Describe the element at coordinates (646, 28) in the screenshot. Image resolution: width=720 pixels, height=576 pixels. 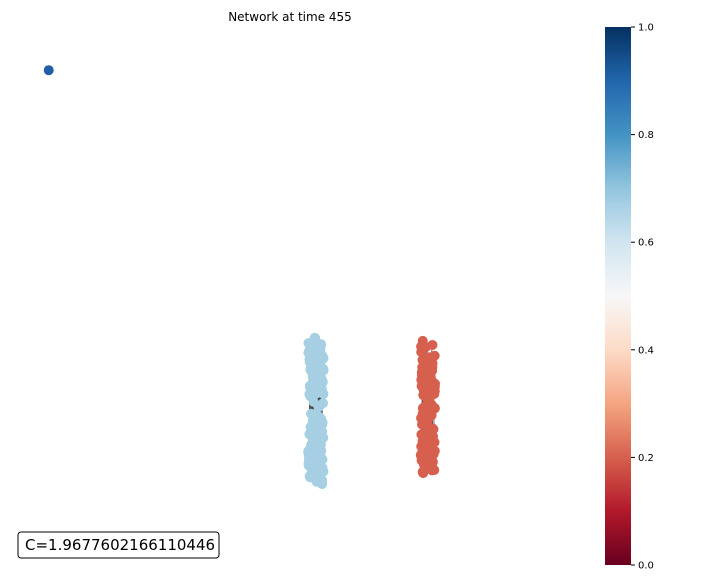
I see `colorbar-tick-label: 1.0` at that location.